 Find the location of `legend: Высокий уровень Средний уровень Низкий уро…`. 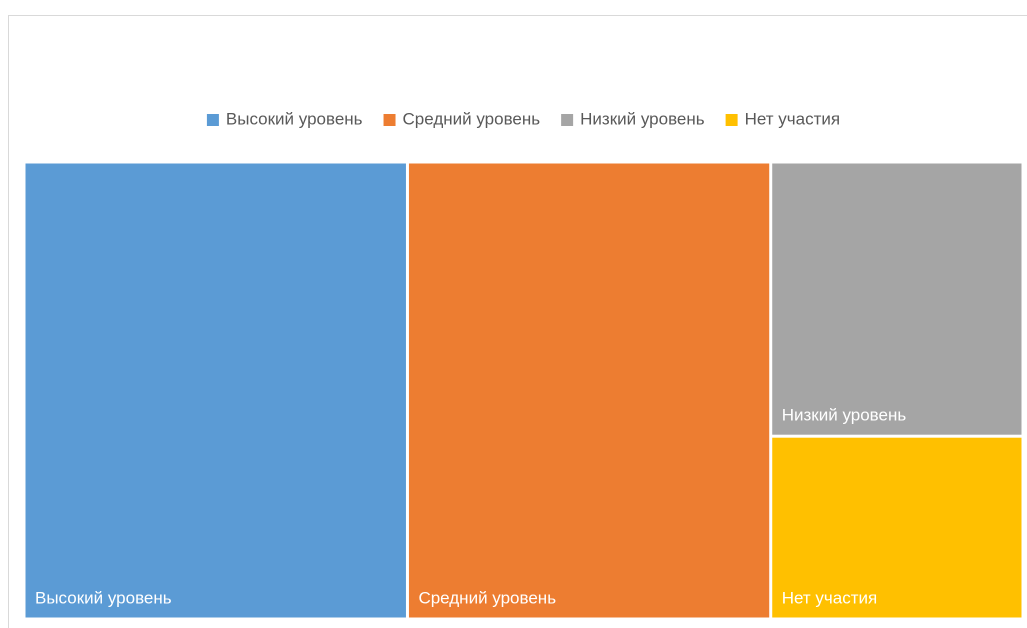

legend: Высокий уровень Средний уровень Низкий уро… is located at coordinates (523, 118).